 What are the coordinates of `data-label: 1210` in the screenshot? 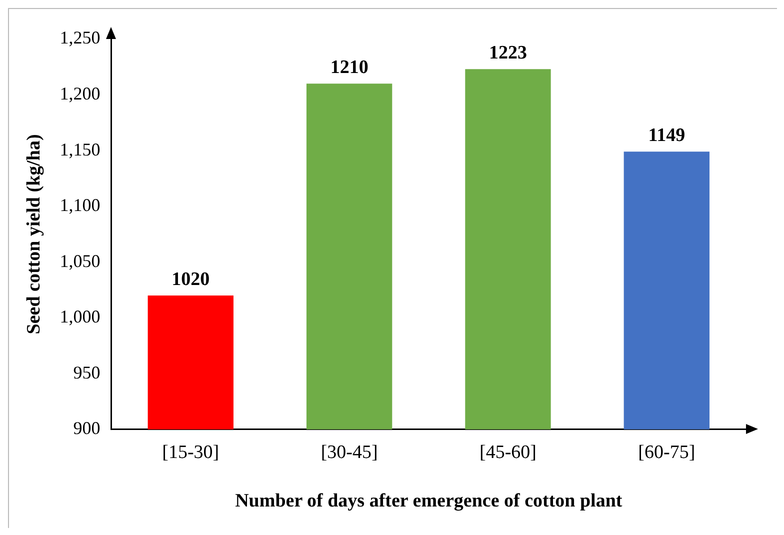 It's located at (349, 67).